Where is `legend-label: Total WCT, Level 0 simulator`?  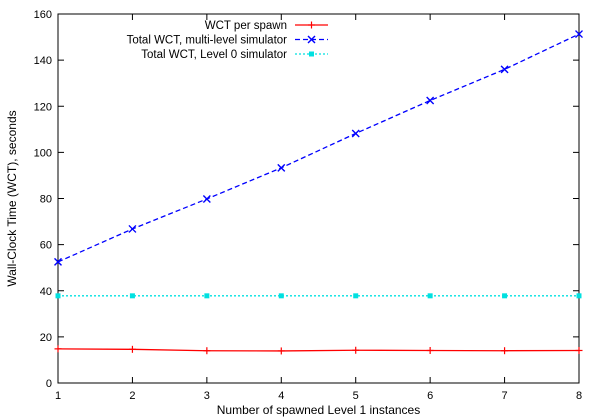
legend-label: Total WCT, Level 0 simulator is located at coordinates (214, 55).